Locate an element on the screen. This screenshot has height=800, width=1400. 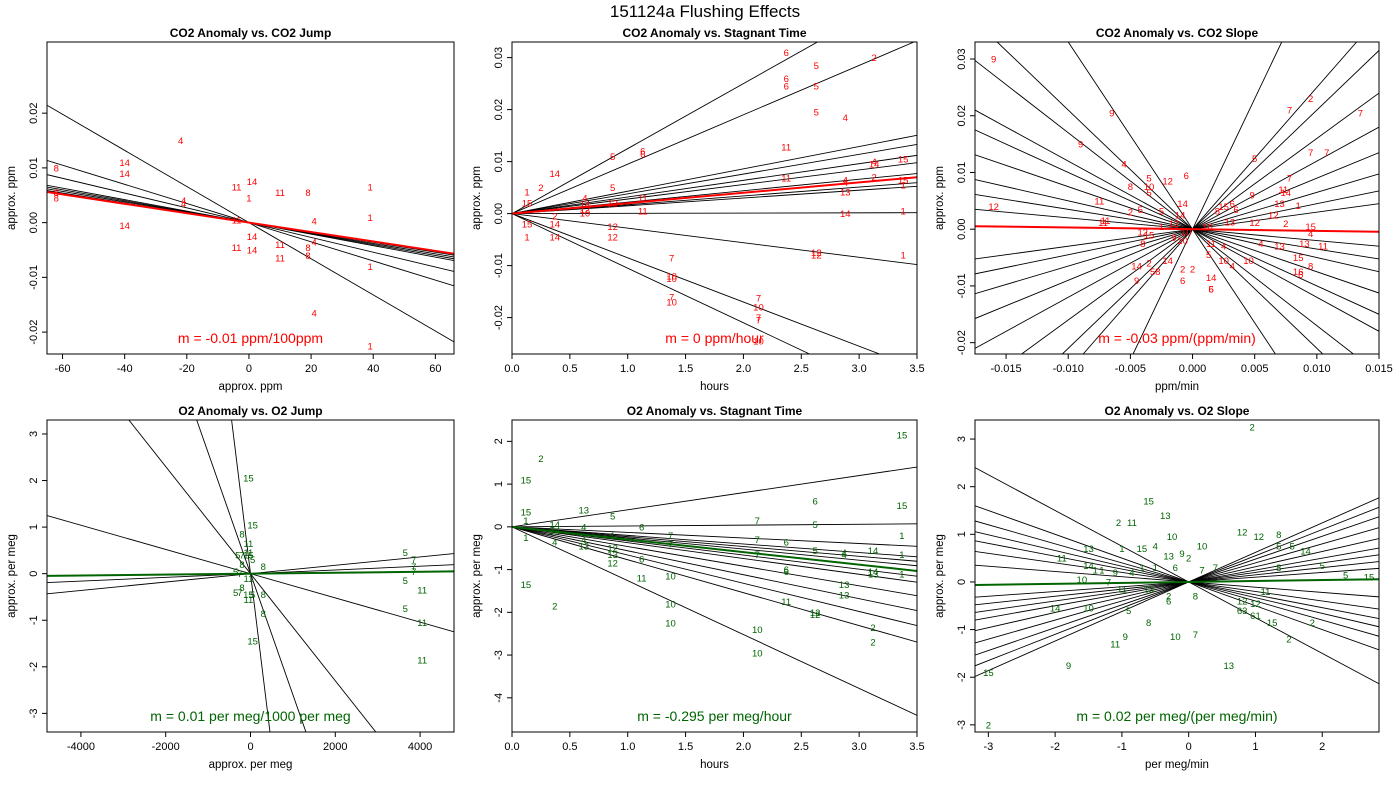
chart-5-x-tick-label: 1.5 is located at coordinates (685, 747).